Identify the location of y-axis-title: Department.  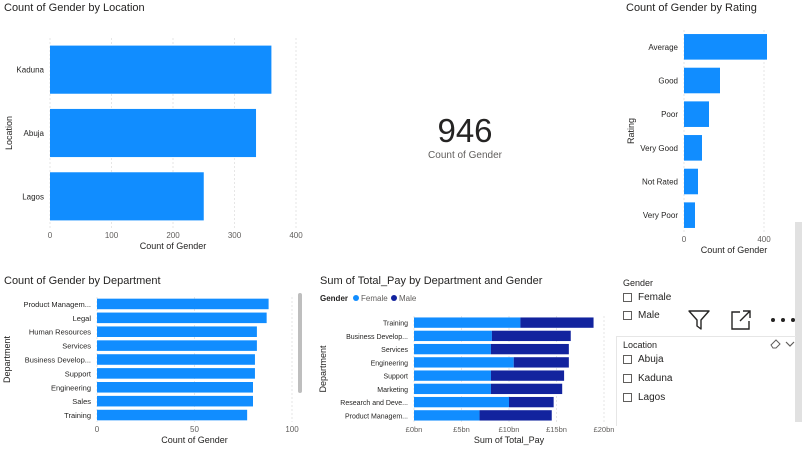
(323, 369).